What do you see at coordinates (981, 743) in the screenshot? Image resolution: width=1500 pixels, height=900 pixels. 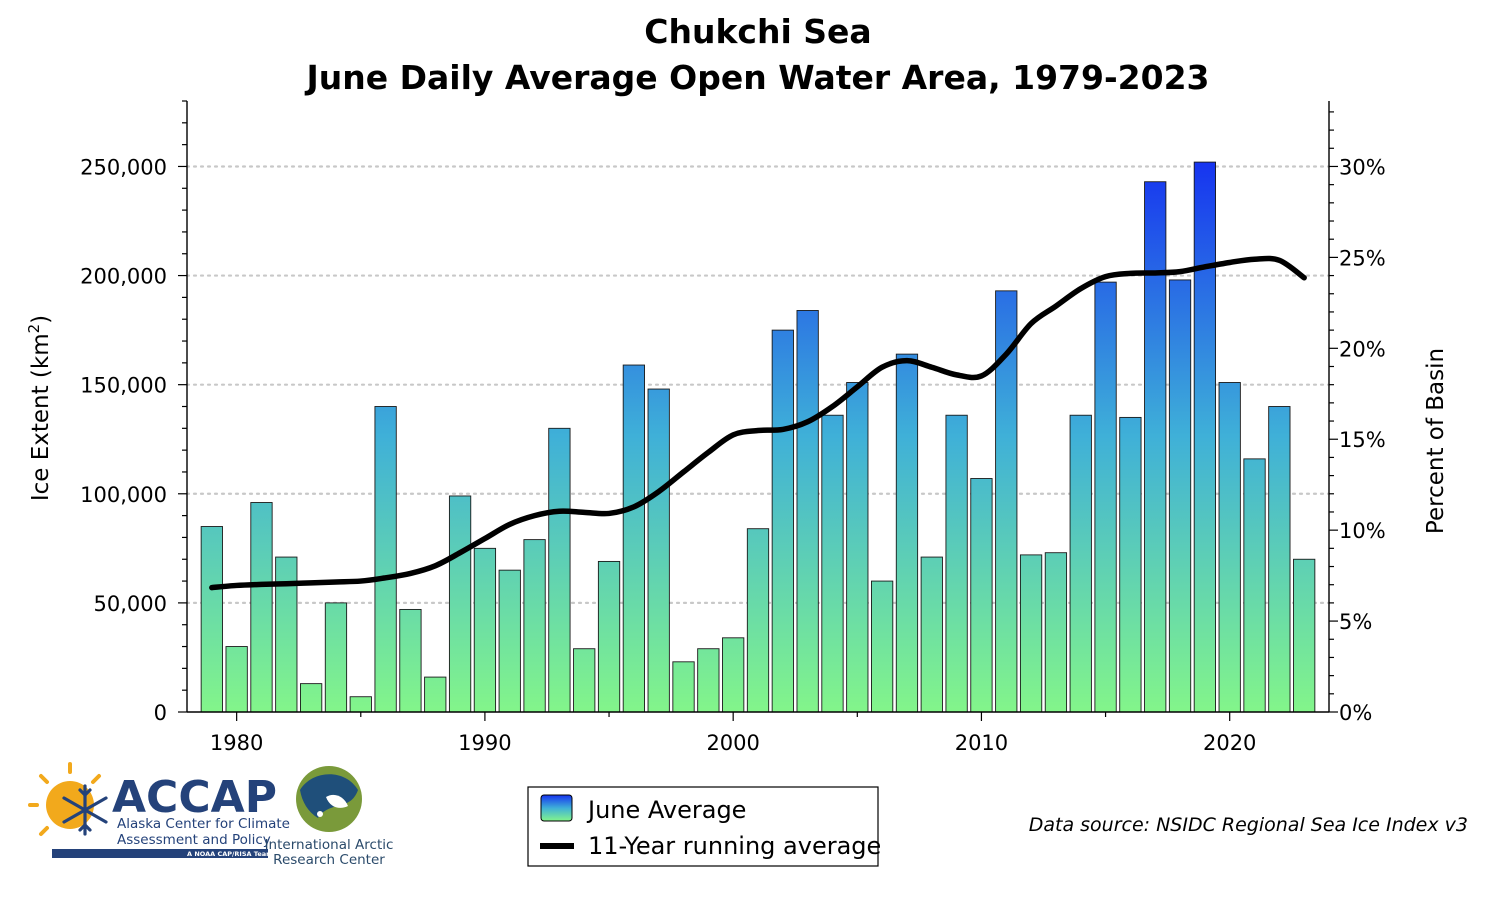 I see `x-tick-label: 2010` at bounding box center [981, 743].